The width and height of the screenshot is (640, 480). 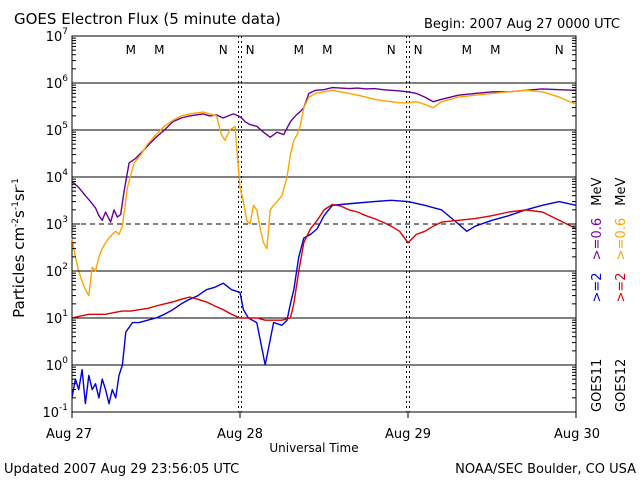 What do you see at coordinates (597, 192) in the screenshot?
I see `legend-unit-goes11: MeV` at bounding box center [597, 192].